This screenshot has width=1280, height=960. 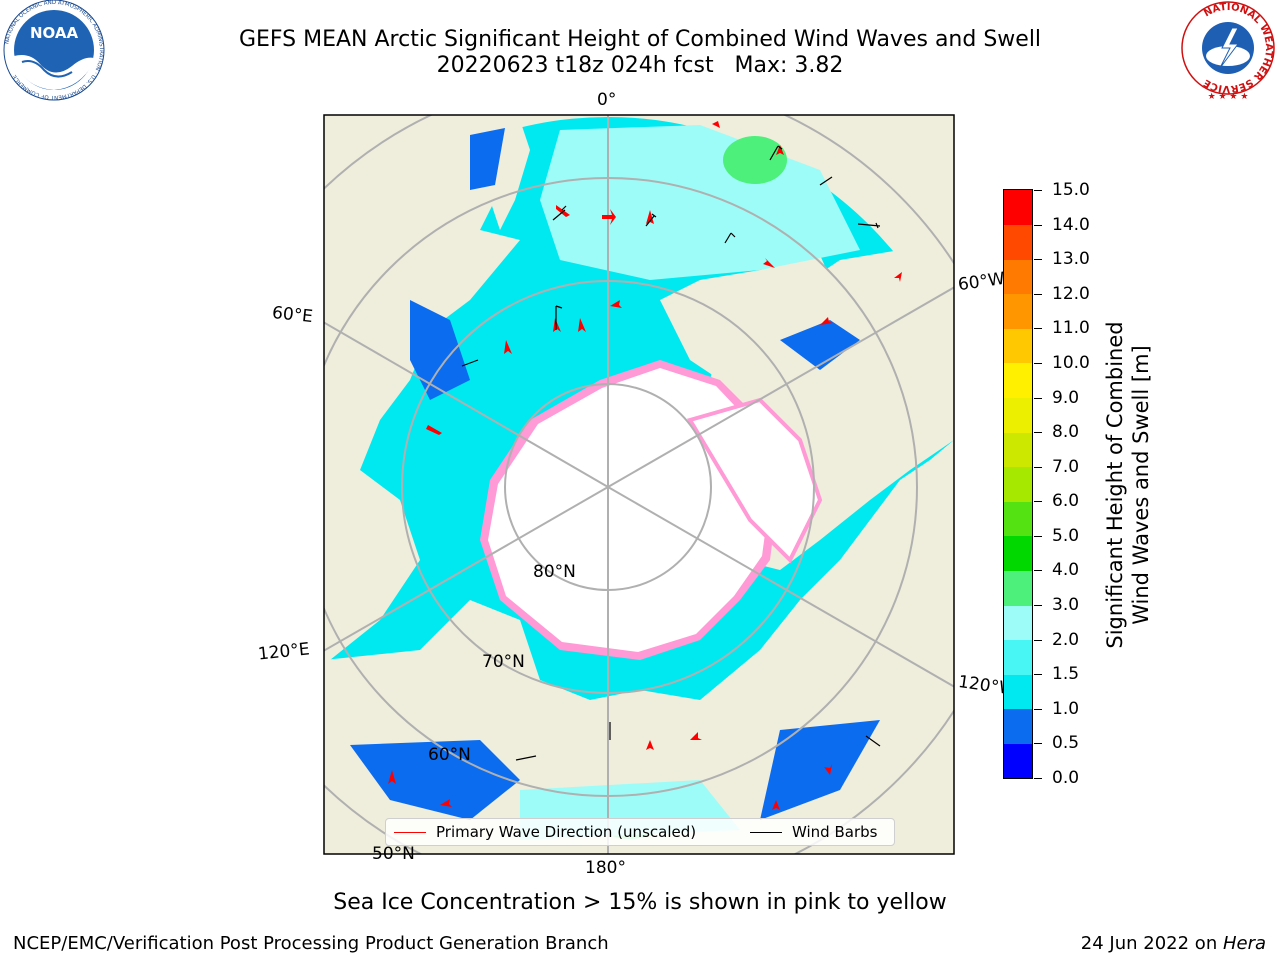 What do you see at coordinates (1066, 639) in the screenshot?
I see `colorbar-tick-label: 2.0` at bounding box center [1066, 639].